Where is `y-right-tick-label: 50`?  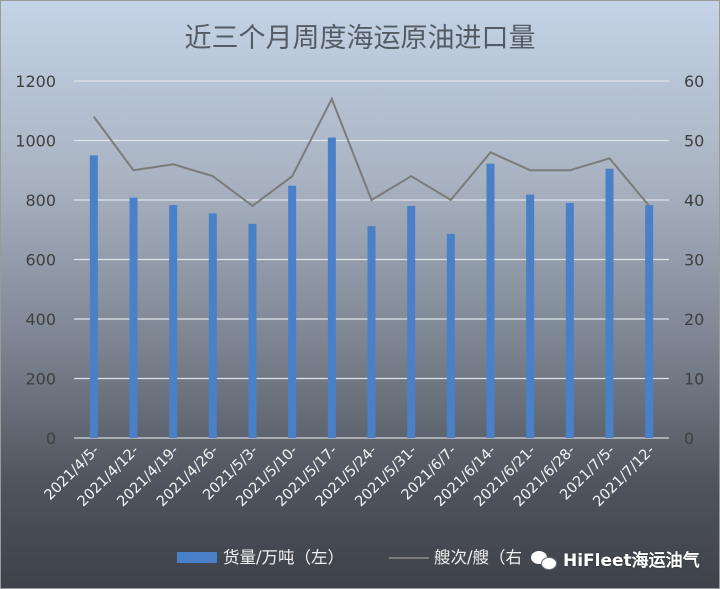
y-right-tick-label: 50 is located at coordinates (694, 141).